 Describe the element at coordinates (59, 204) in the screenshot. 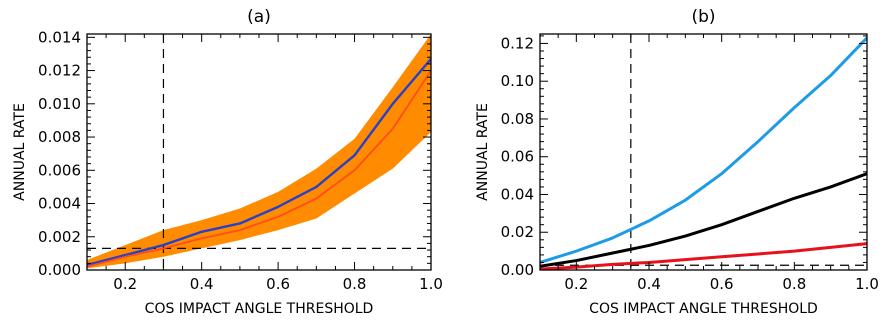

I see `panel-a-y-tick-label: 0.004` at that location.